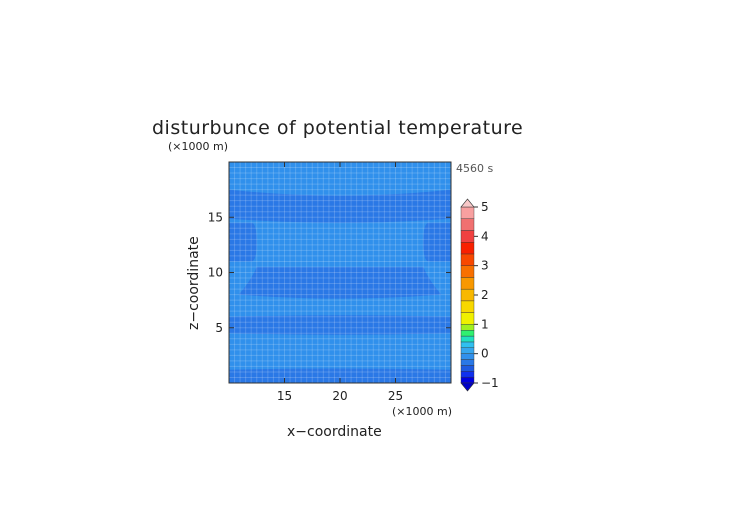  Describe the element at coordinates (485, 324) in the screenshot. I see `colorbar-tick-label: 1` at that location.